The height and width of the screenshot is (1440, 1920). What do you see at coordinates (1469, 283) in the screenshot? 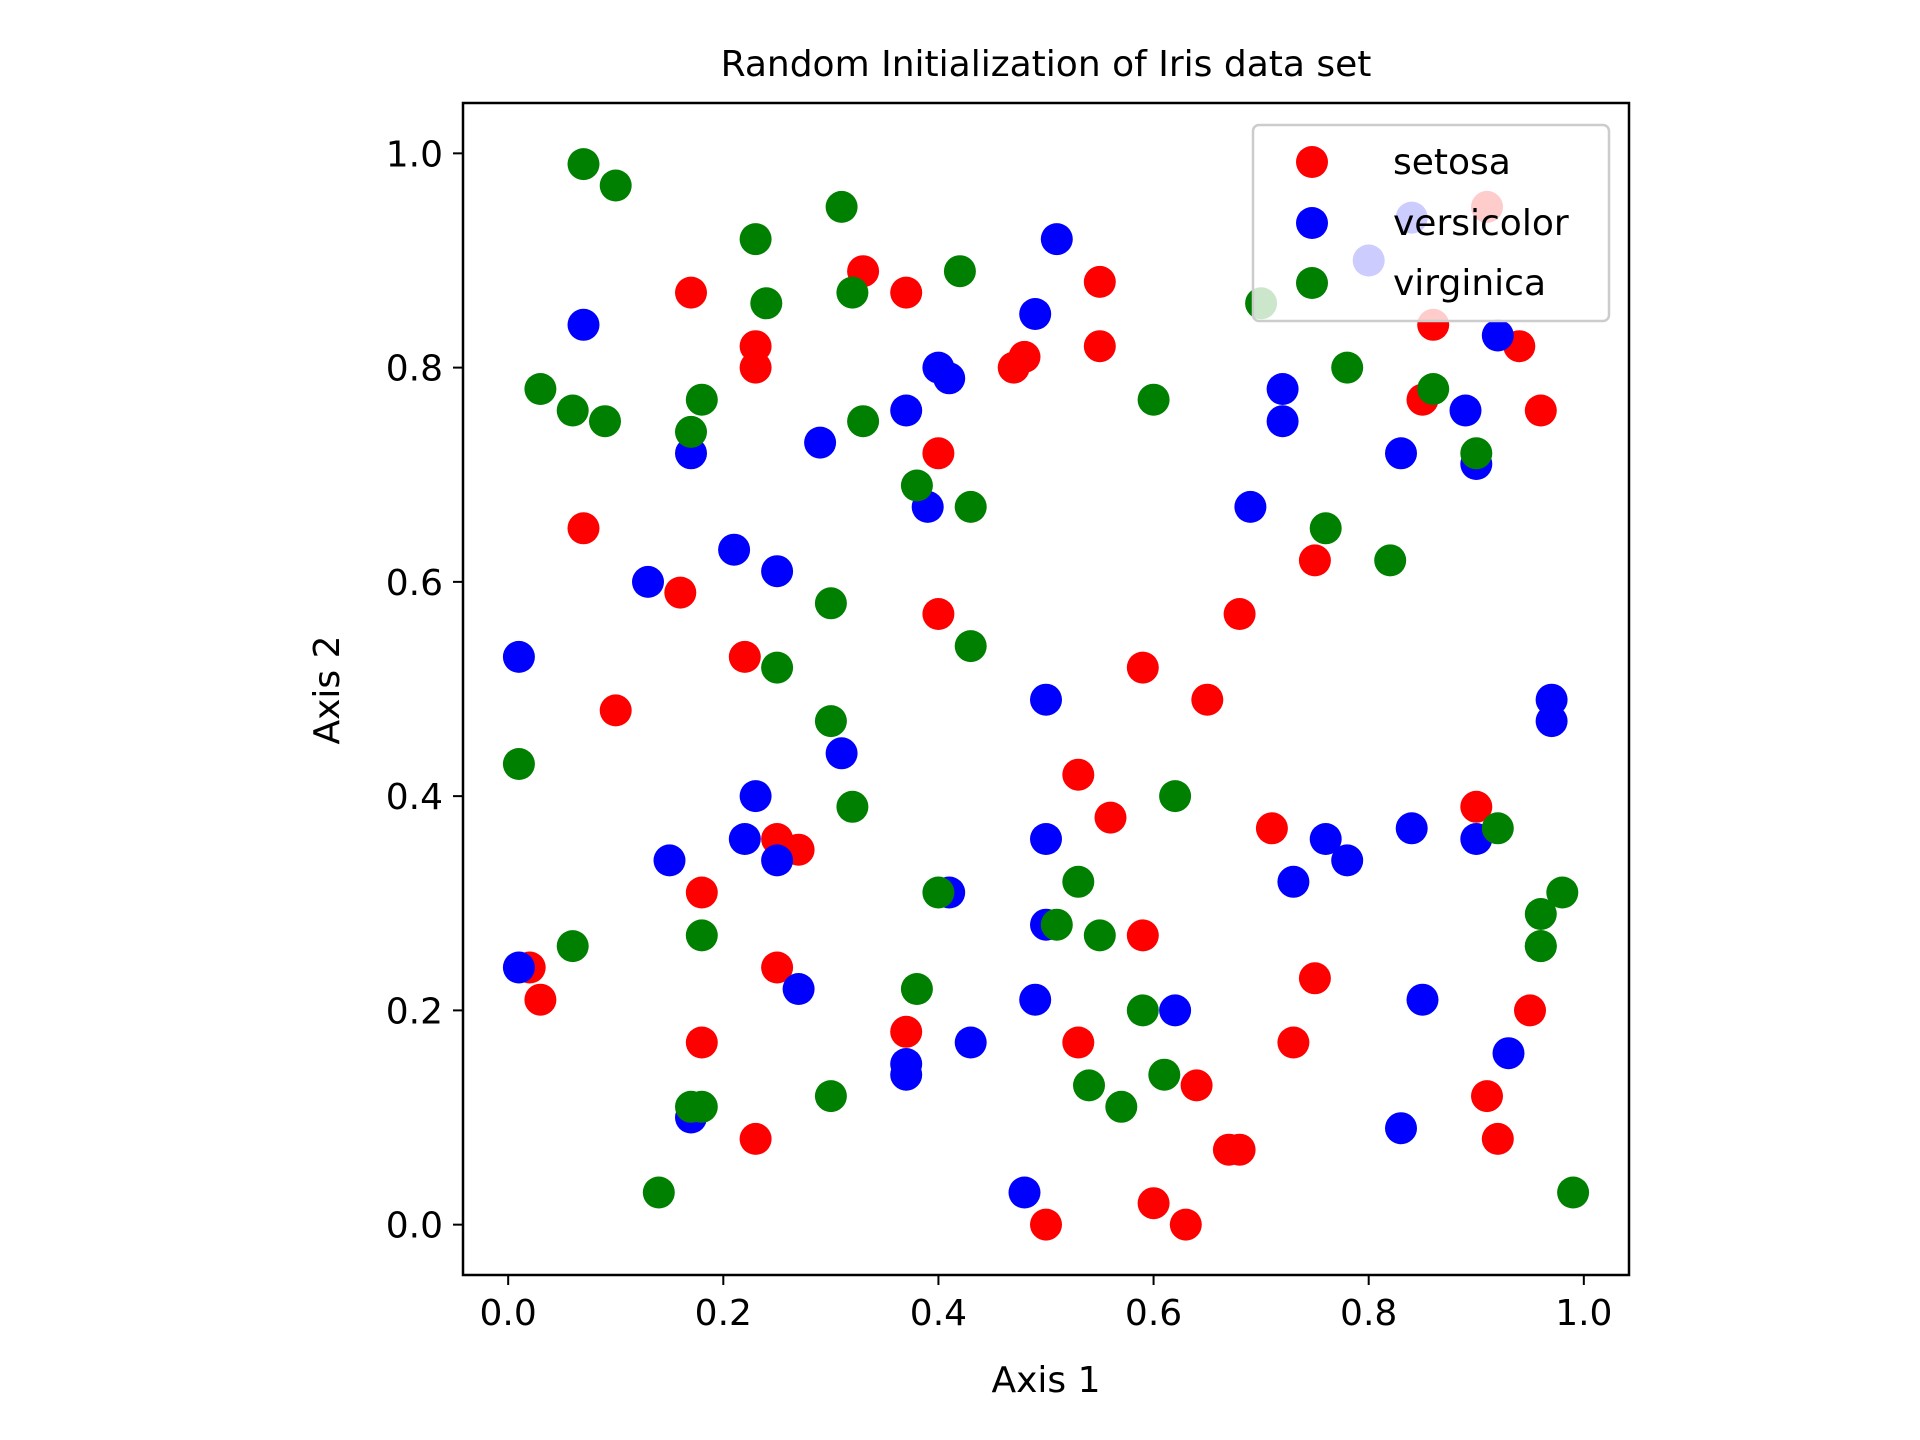
I see `legend-label-virginica: virginica` at bounding box center [1469, 283].